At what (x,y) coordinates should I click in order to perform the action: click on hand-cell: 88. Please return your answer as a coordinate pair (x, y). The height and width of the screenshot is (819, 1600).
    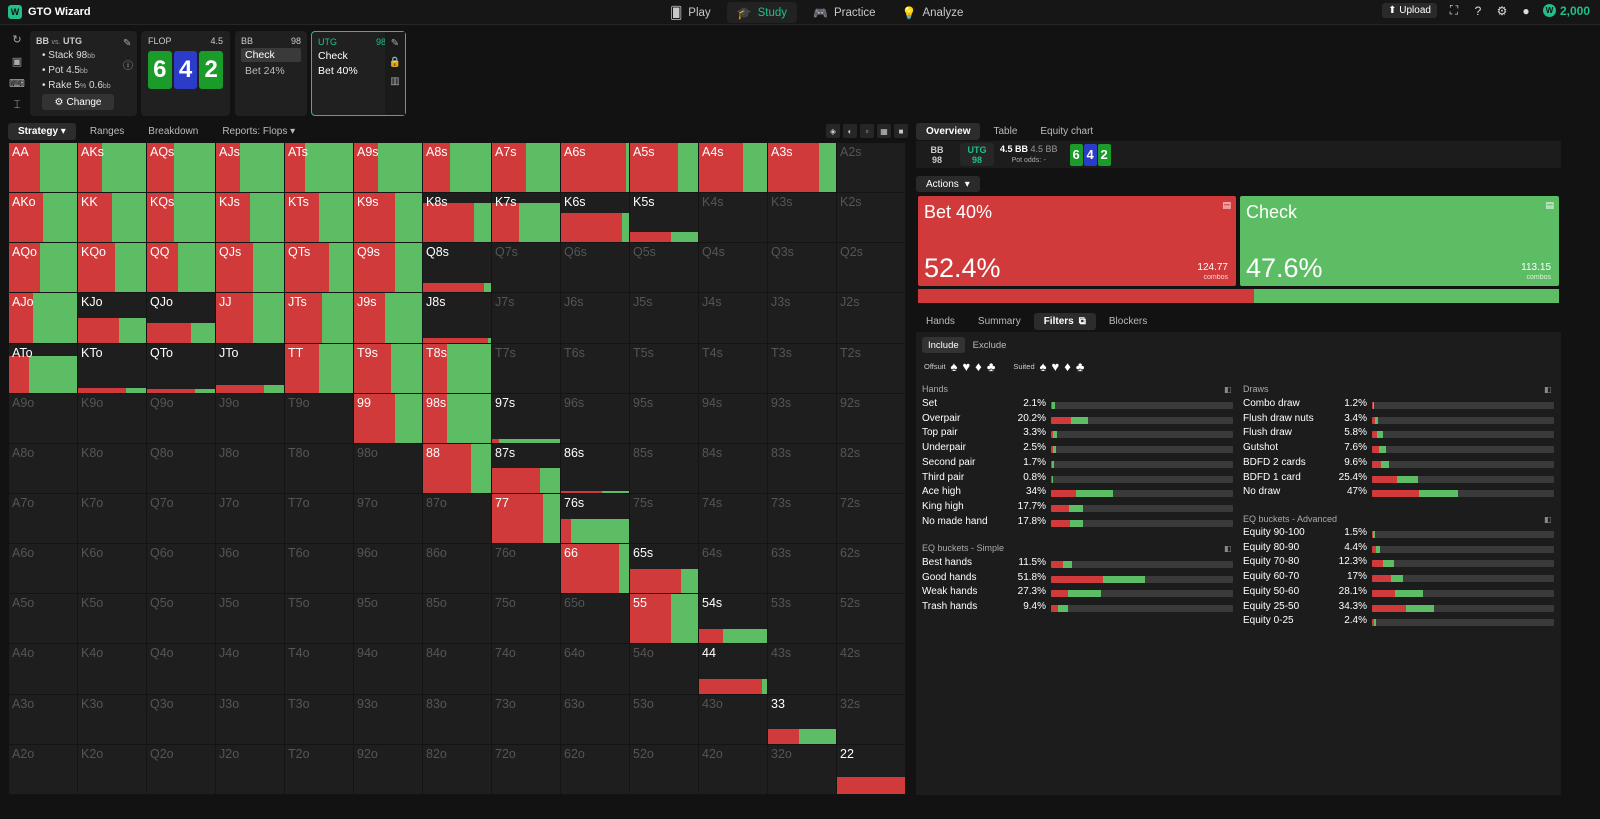
    Looking at the image, I should click on (457, 468).